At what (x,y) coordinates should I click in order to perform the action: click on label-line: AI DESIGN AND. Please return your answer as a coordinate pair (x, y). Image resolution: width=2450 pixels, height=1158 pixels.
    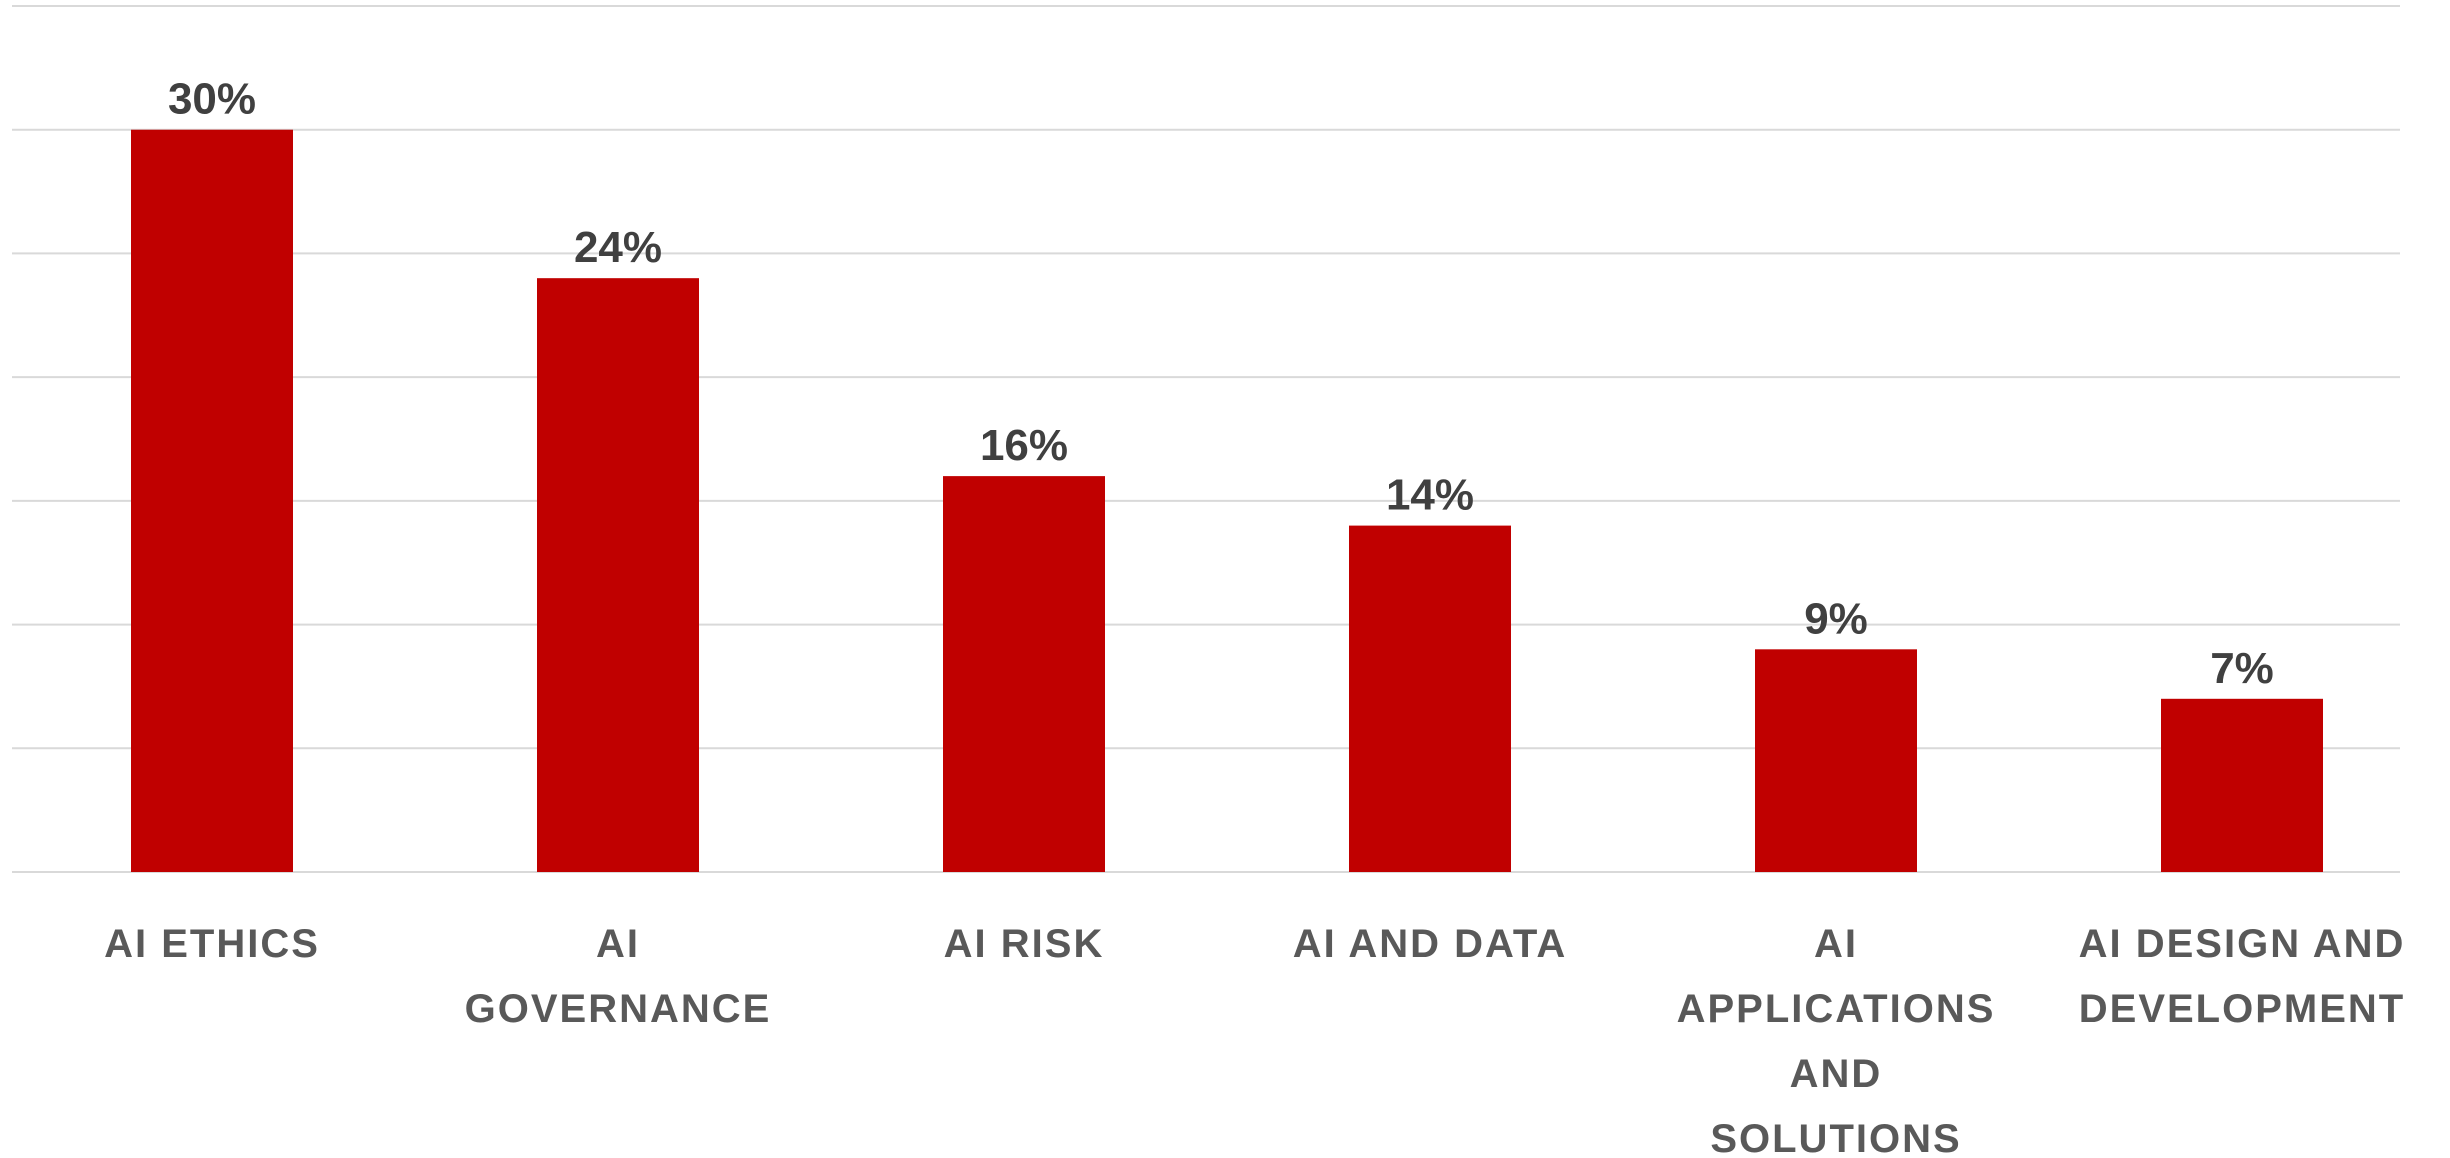
    Looking at the image, I should click on (2242, 944).